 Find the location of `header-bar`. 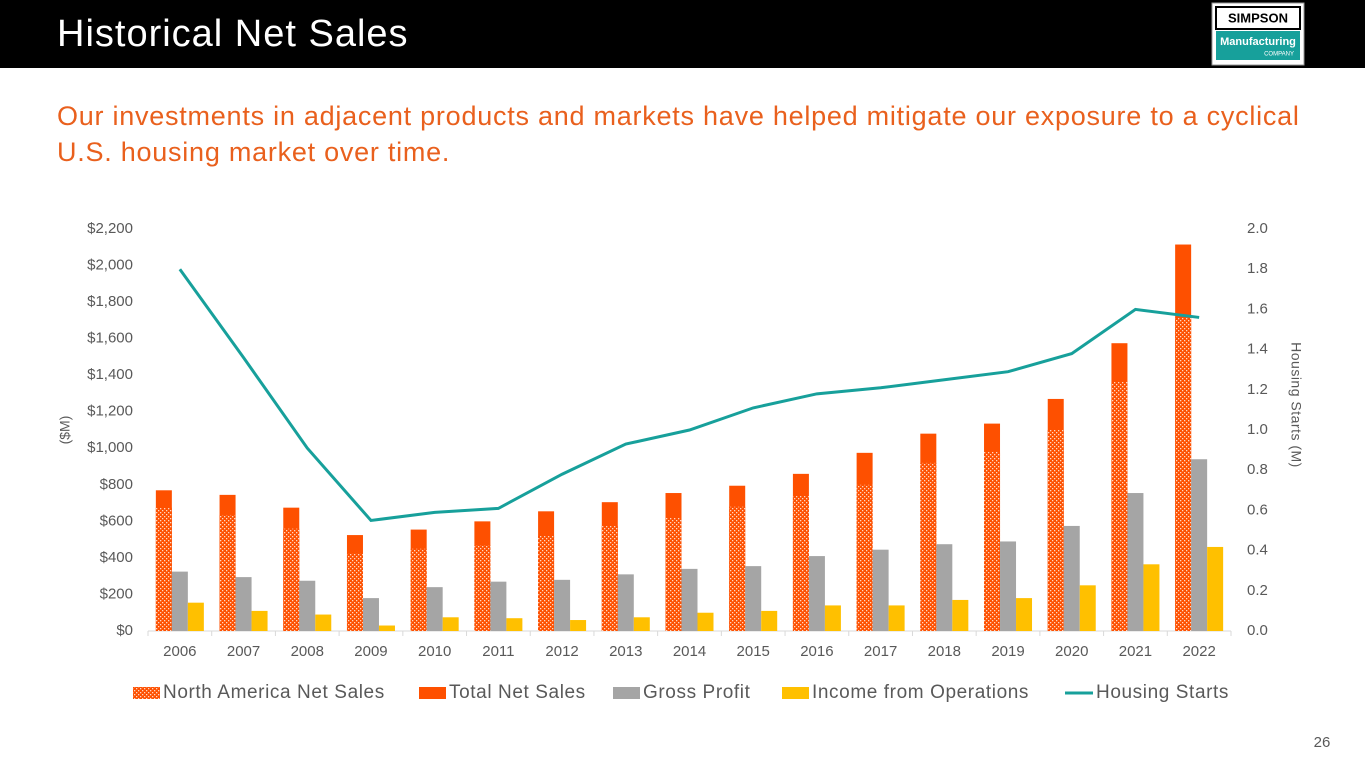

header-bar is located at coordinates (682, 34).